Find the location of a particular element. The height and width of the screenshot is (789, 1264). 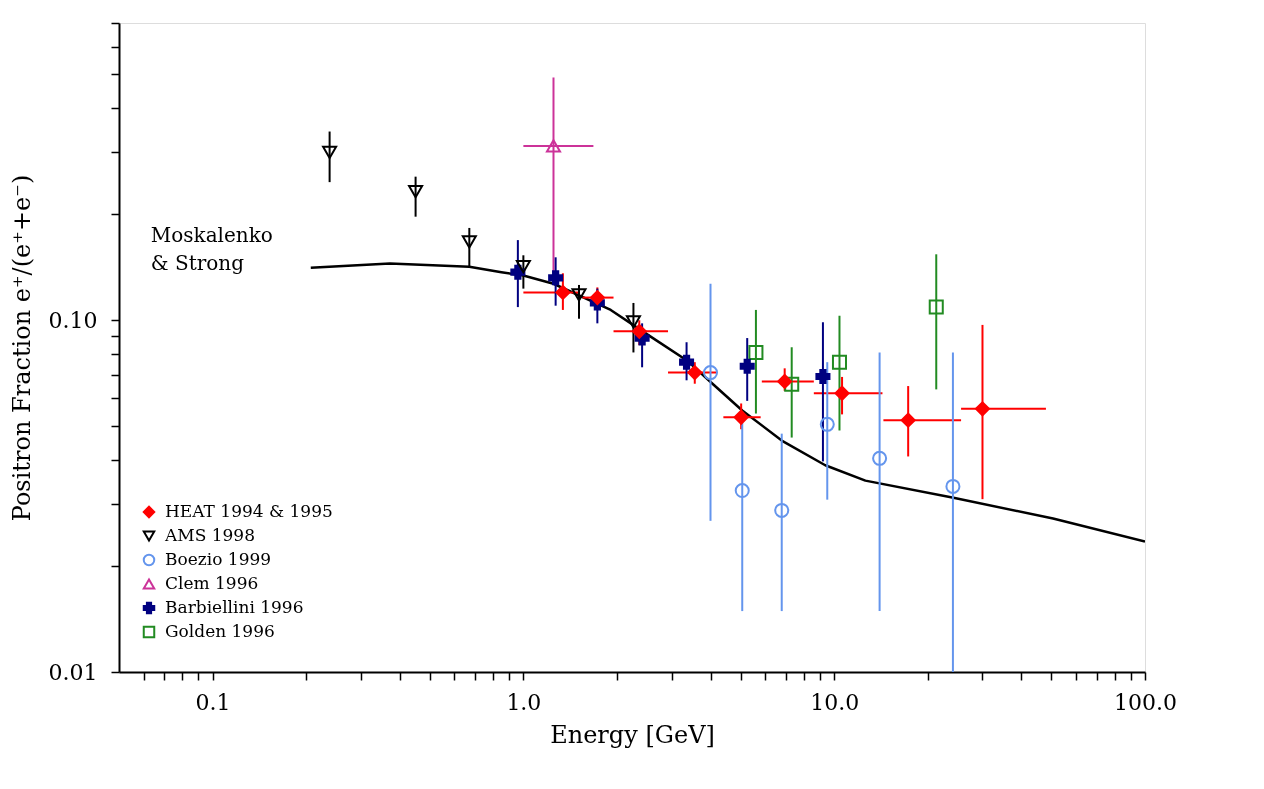

x-tick-label: 0.1 is located at coordinates (213, 702).